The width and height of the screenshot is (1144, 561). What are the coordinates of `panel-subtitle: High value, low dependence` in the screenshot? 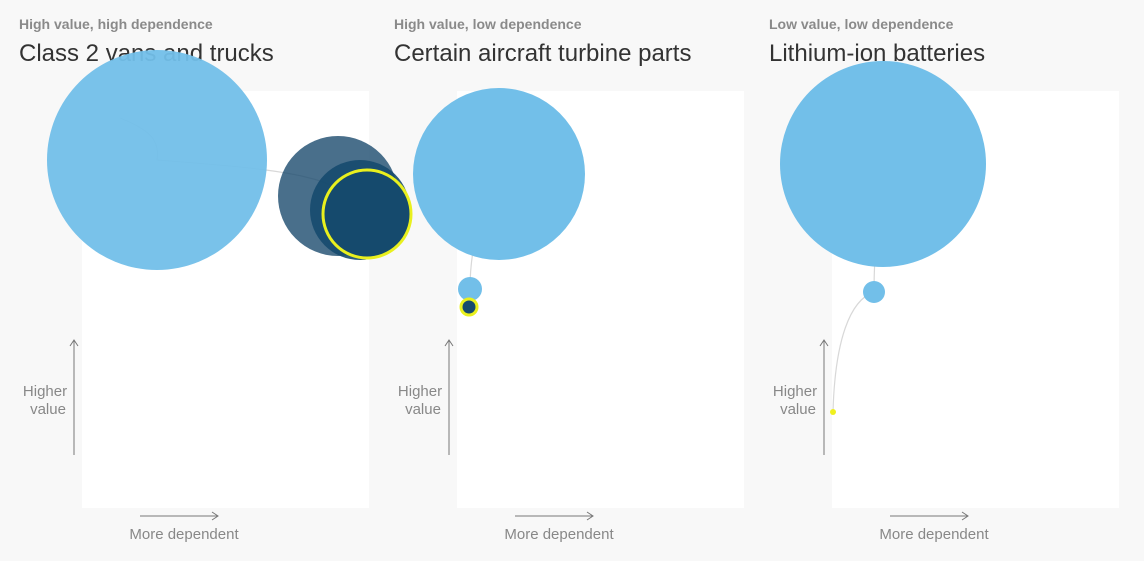 It's located at (488, 24).